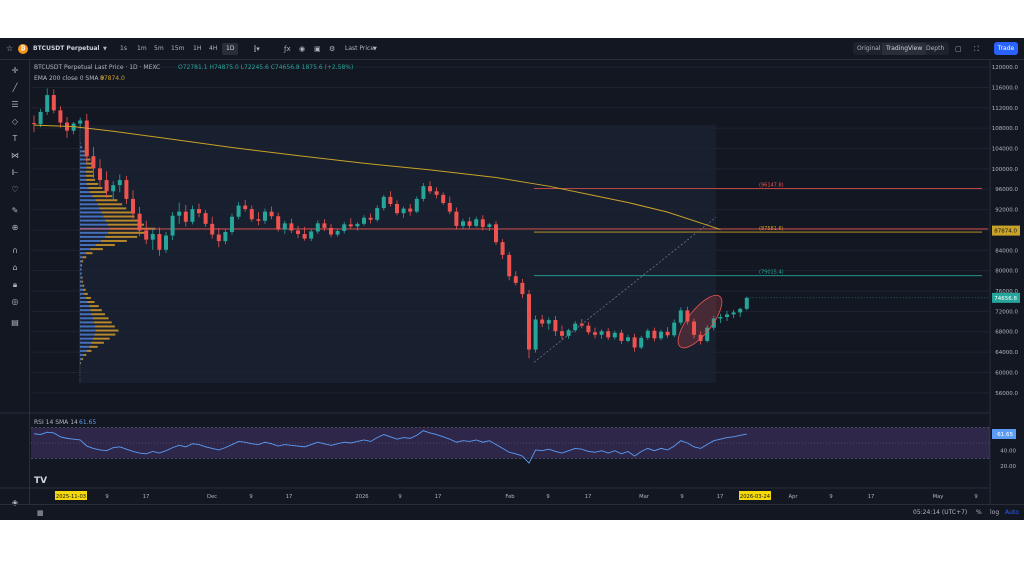  Describe the element at coordinates (375, 49) in the screenshot. I see `price-type-dropdown-icon: ▼` at that location.